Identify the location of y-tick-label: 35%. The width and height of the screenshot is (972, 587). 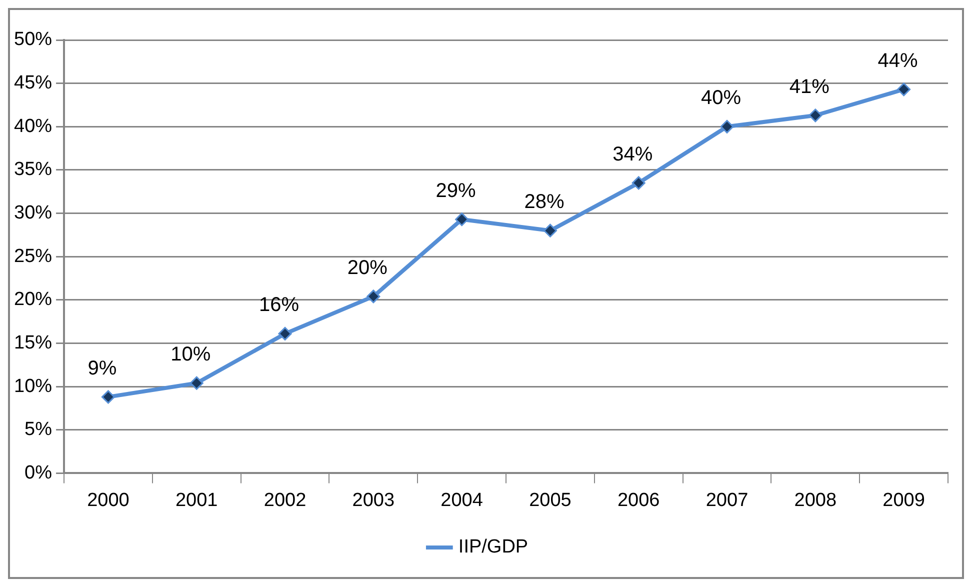
(33, 169).